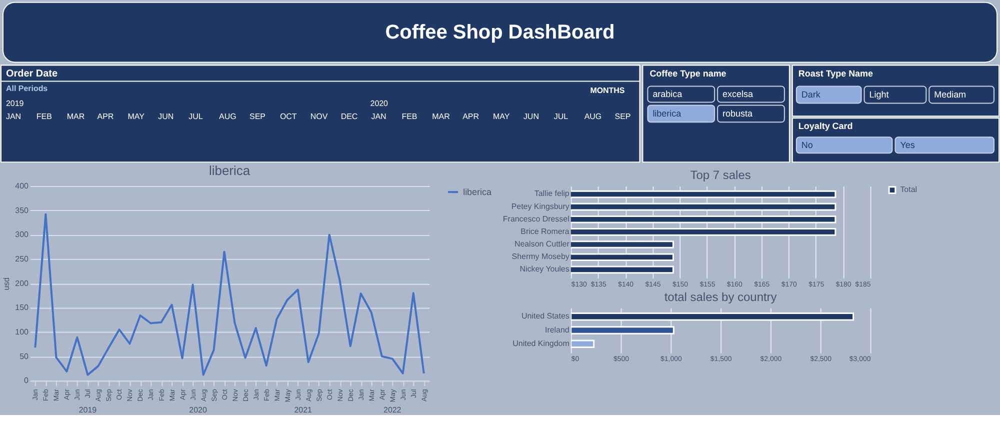 Image resolution: width=1000 pixels, height=442 pixels. Describe the element at coordinates (811, 95) in the screenshot. I see `text: Dark` at that location.